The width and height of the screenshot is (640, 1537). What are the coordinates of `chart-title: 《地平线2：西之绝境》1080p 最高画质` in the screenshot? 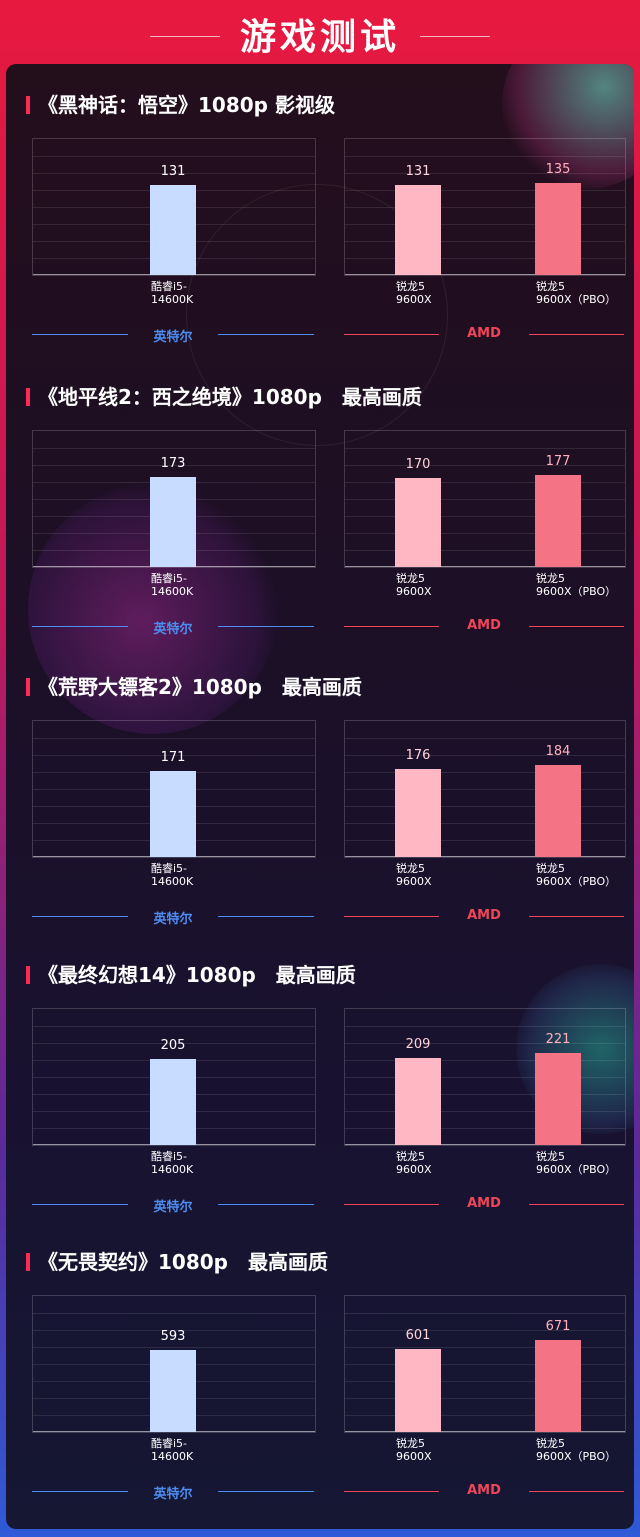 It's located at (224, 397).